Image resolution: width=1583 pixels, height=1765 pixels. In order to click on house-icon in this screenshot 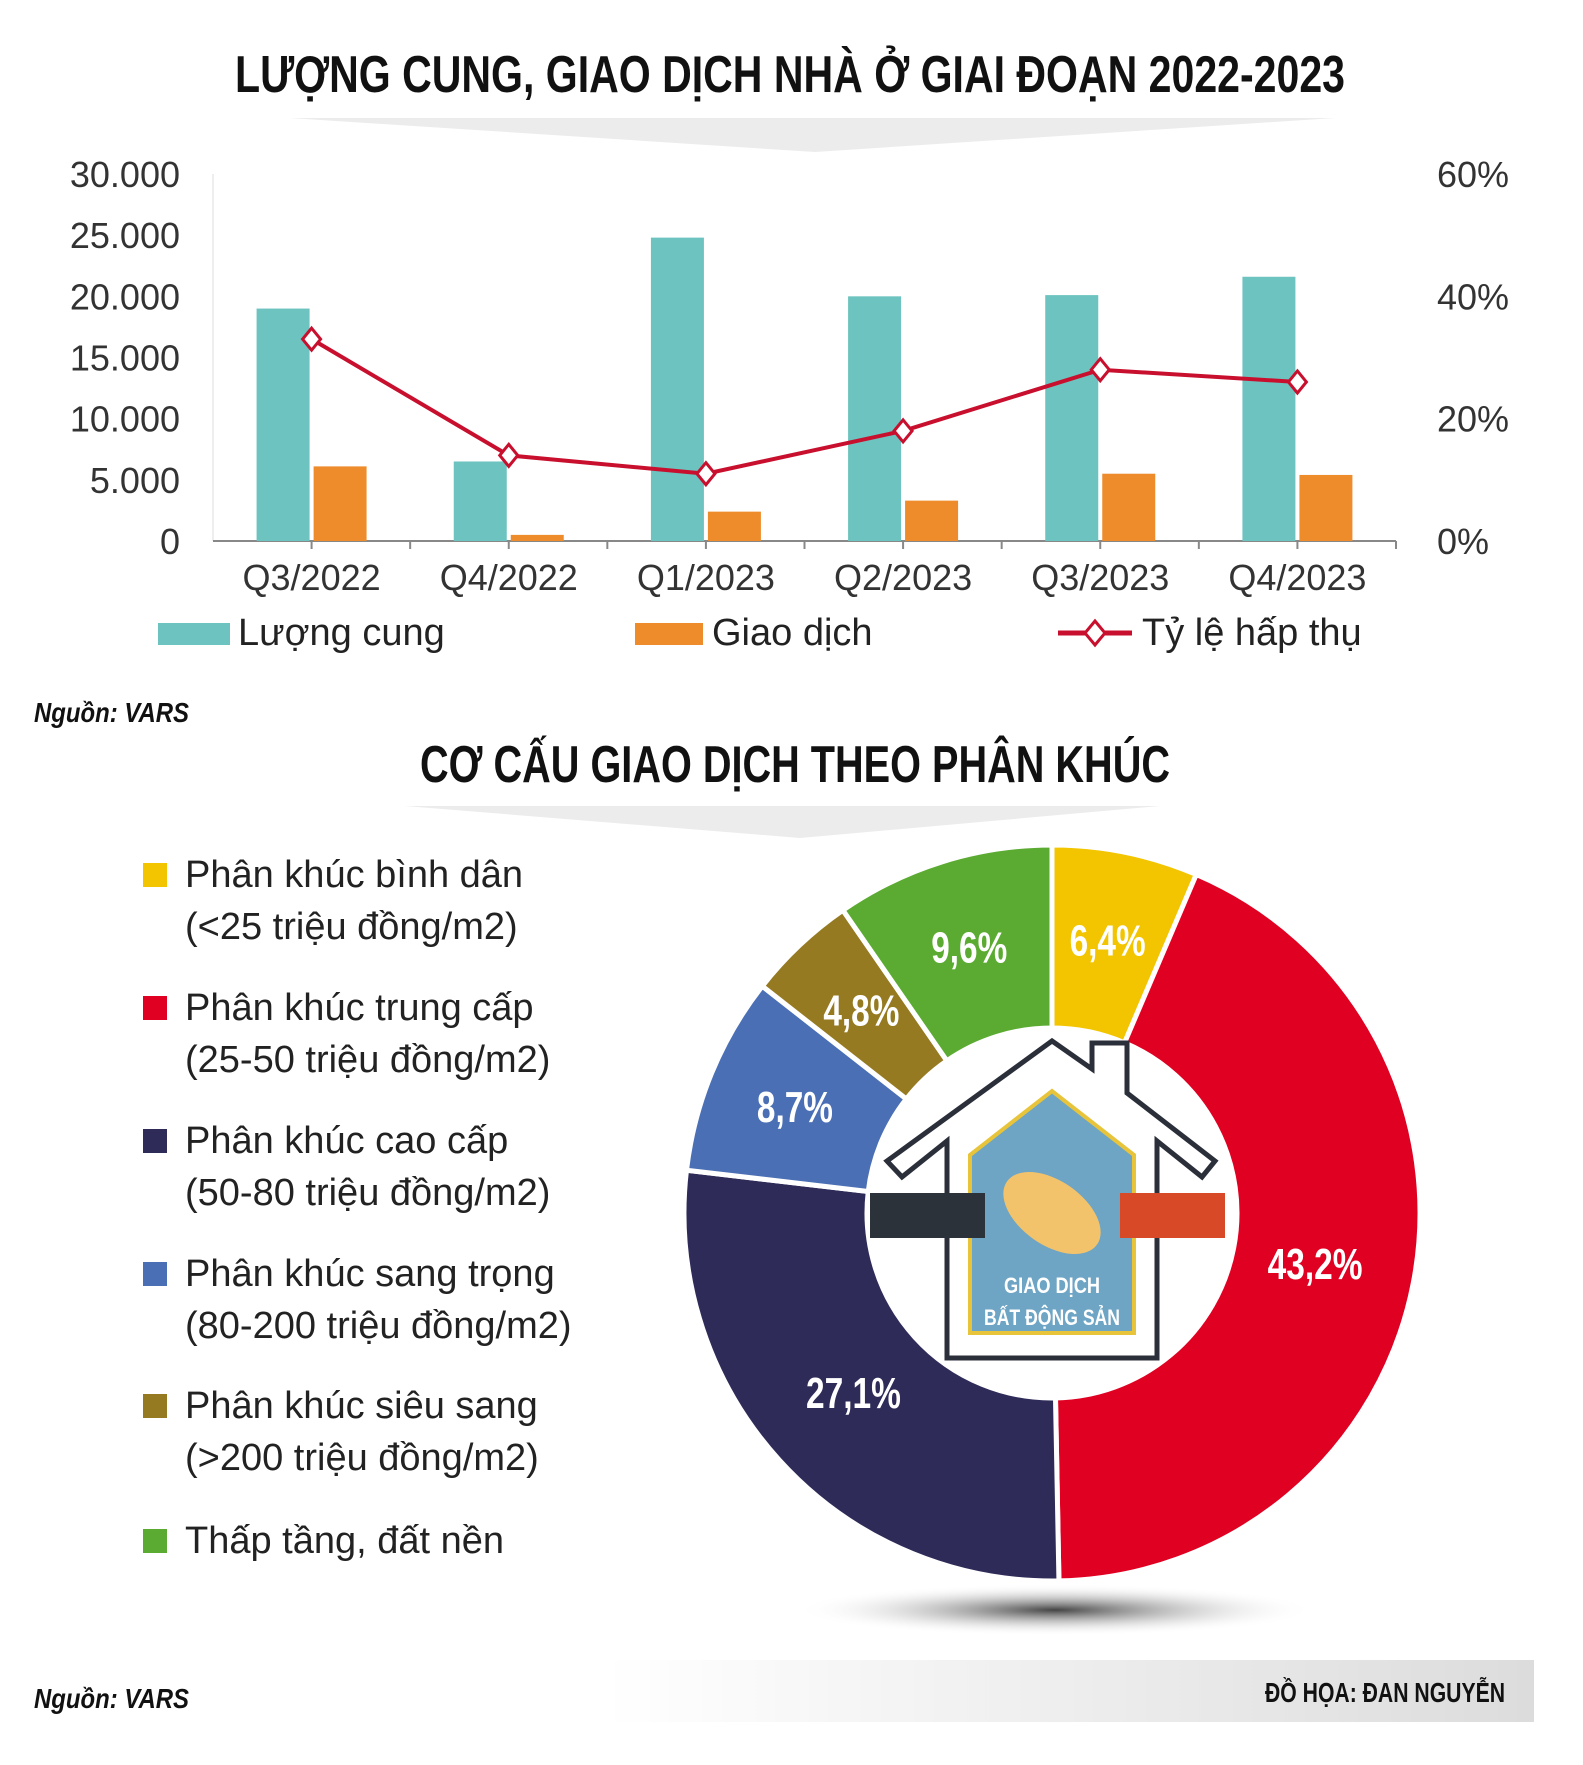, I will do `click(1051, 1199)`.